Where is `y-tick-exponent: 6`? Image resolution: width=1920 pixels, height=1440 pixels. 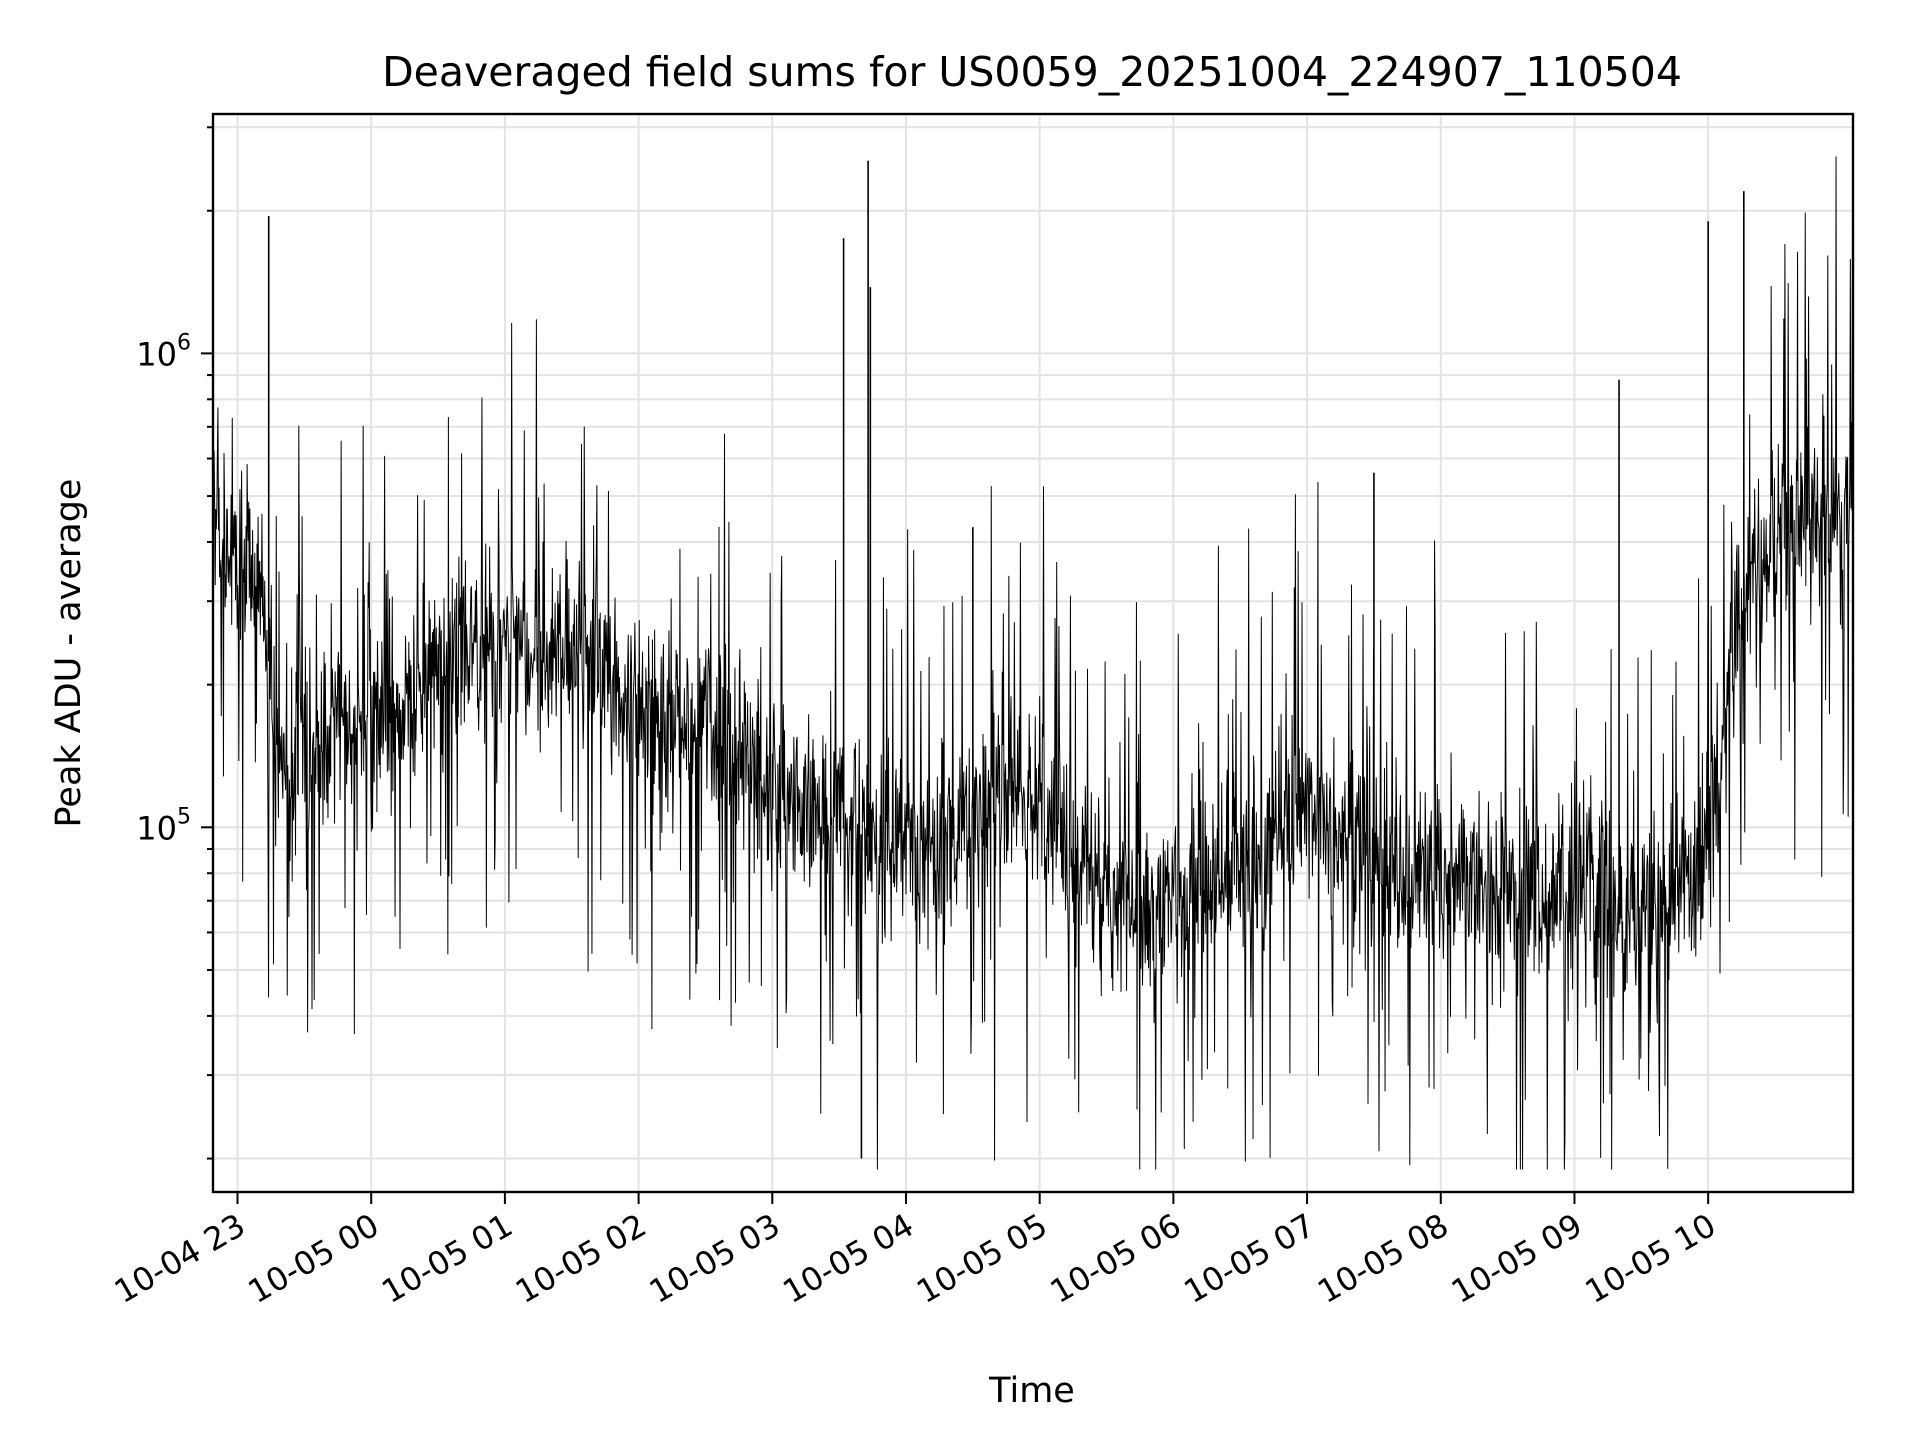 y-tick-exponent: 6 is located at coordinates (184, 342).